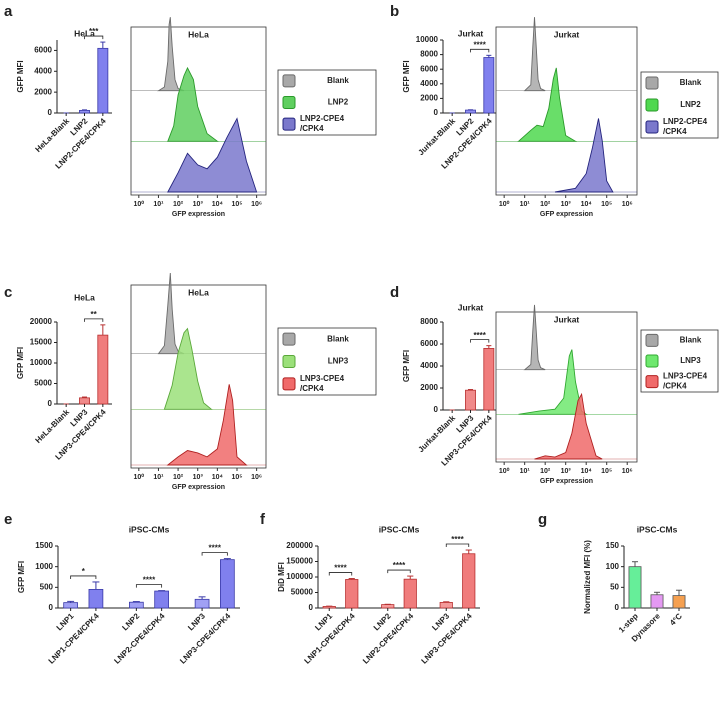 The height and width of the screenshot is (704, 720). What do you see at coordinates (542, 519) in the screenshot?
I see `panel-label: g` at bounding box center [542, 519].